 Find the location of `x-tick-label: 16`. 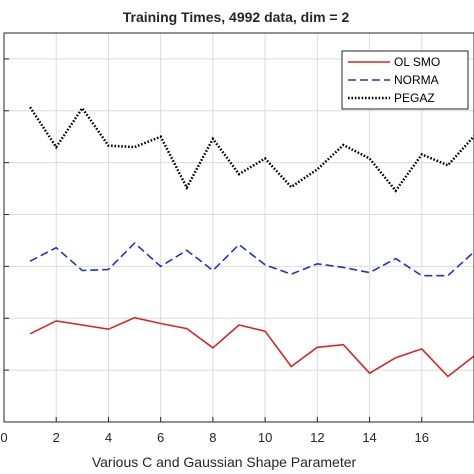

x-tick-label: 16 is located at coordinates (422, 437).